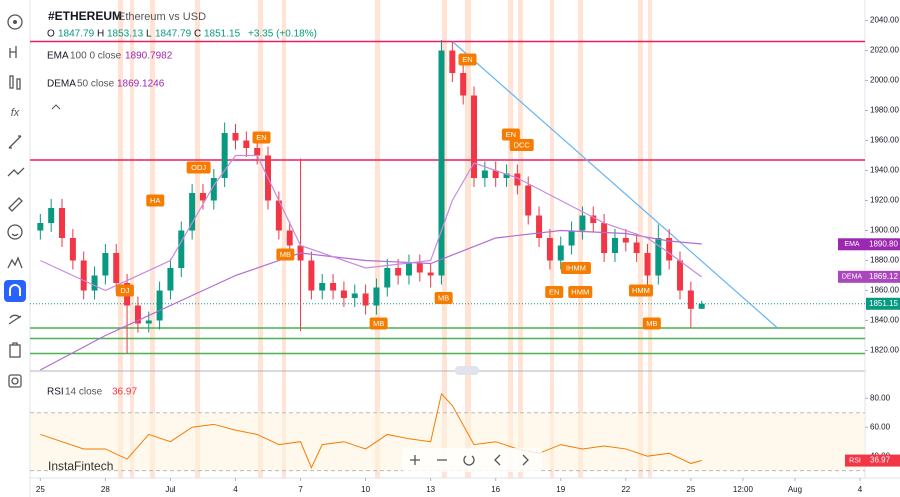 This screenshot has width=900, height=497. I want to click on zoom-controls, so click(472, 460).